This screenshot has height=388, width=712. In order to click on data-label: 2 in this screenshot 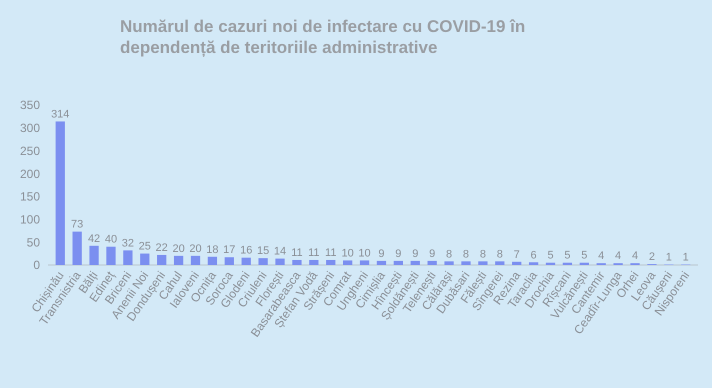, I will do `click(651, 257)`.